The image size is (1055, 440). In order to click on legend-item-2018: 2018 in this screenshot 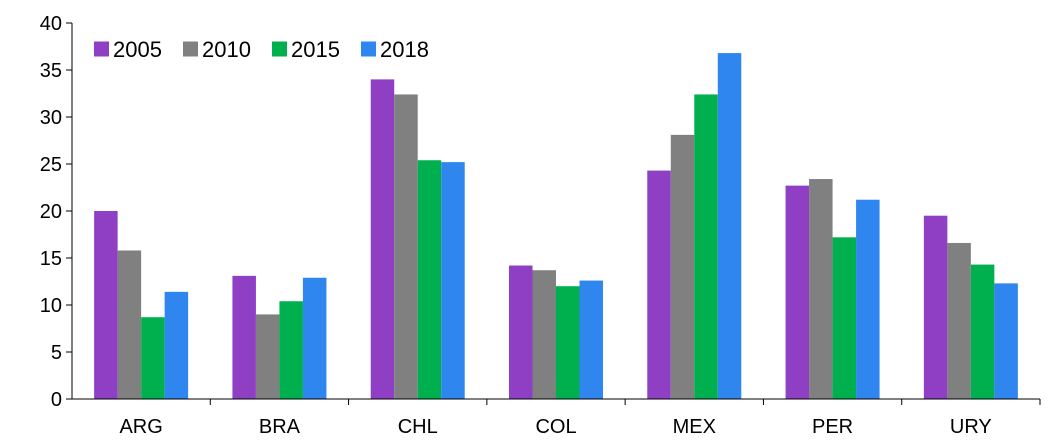, I will do `click(395, 49)`.